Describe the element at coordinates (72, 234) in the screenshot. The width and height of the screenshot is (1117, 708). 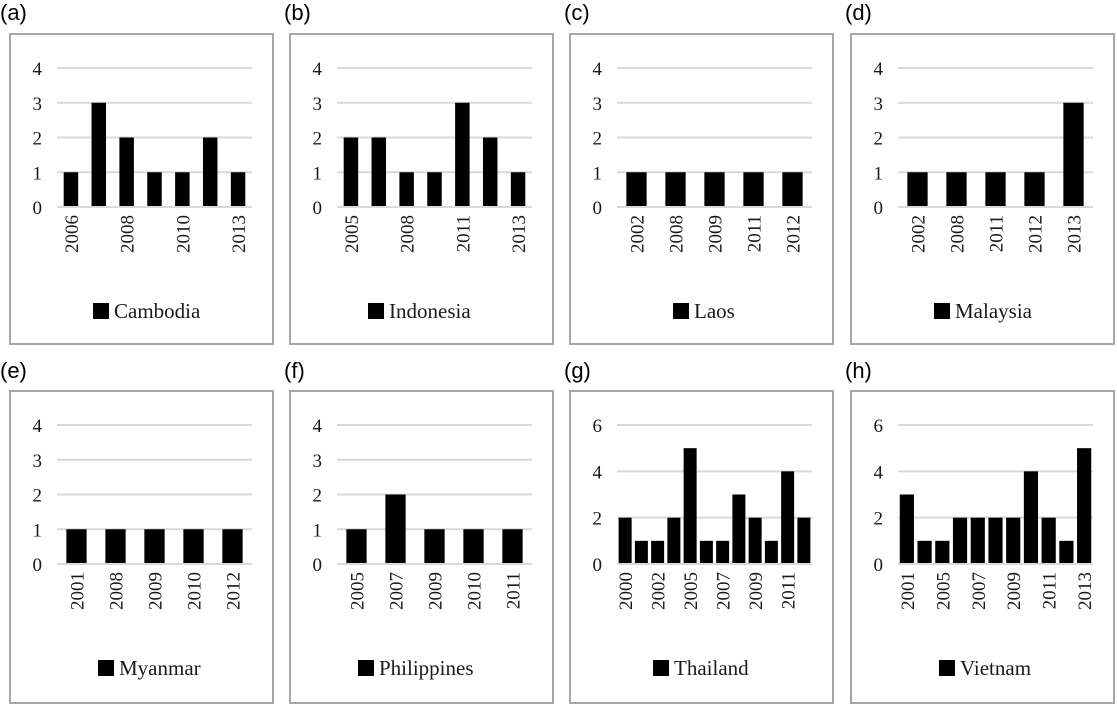
I see `x-tick-label: 2006` at that location.